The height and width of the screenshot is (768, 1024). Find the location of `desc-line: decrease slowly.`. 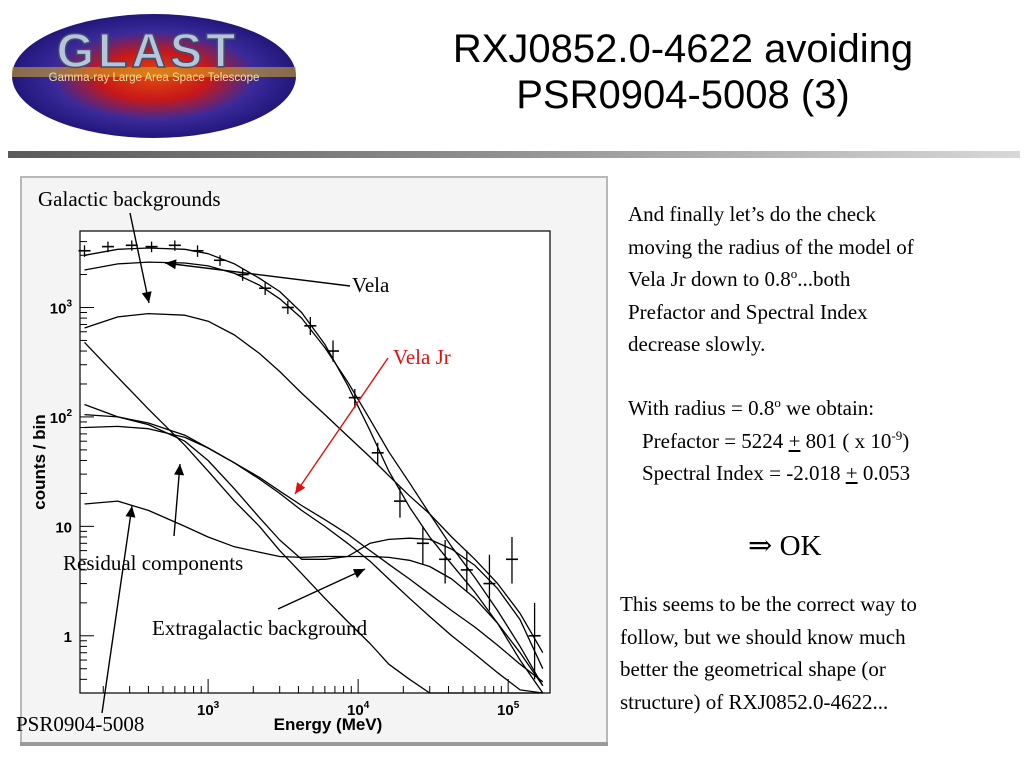

desc-line: decrease slowly. is located at coordinates (697, 344).